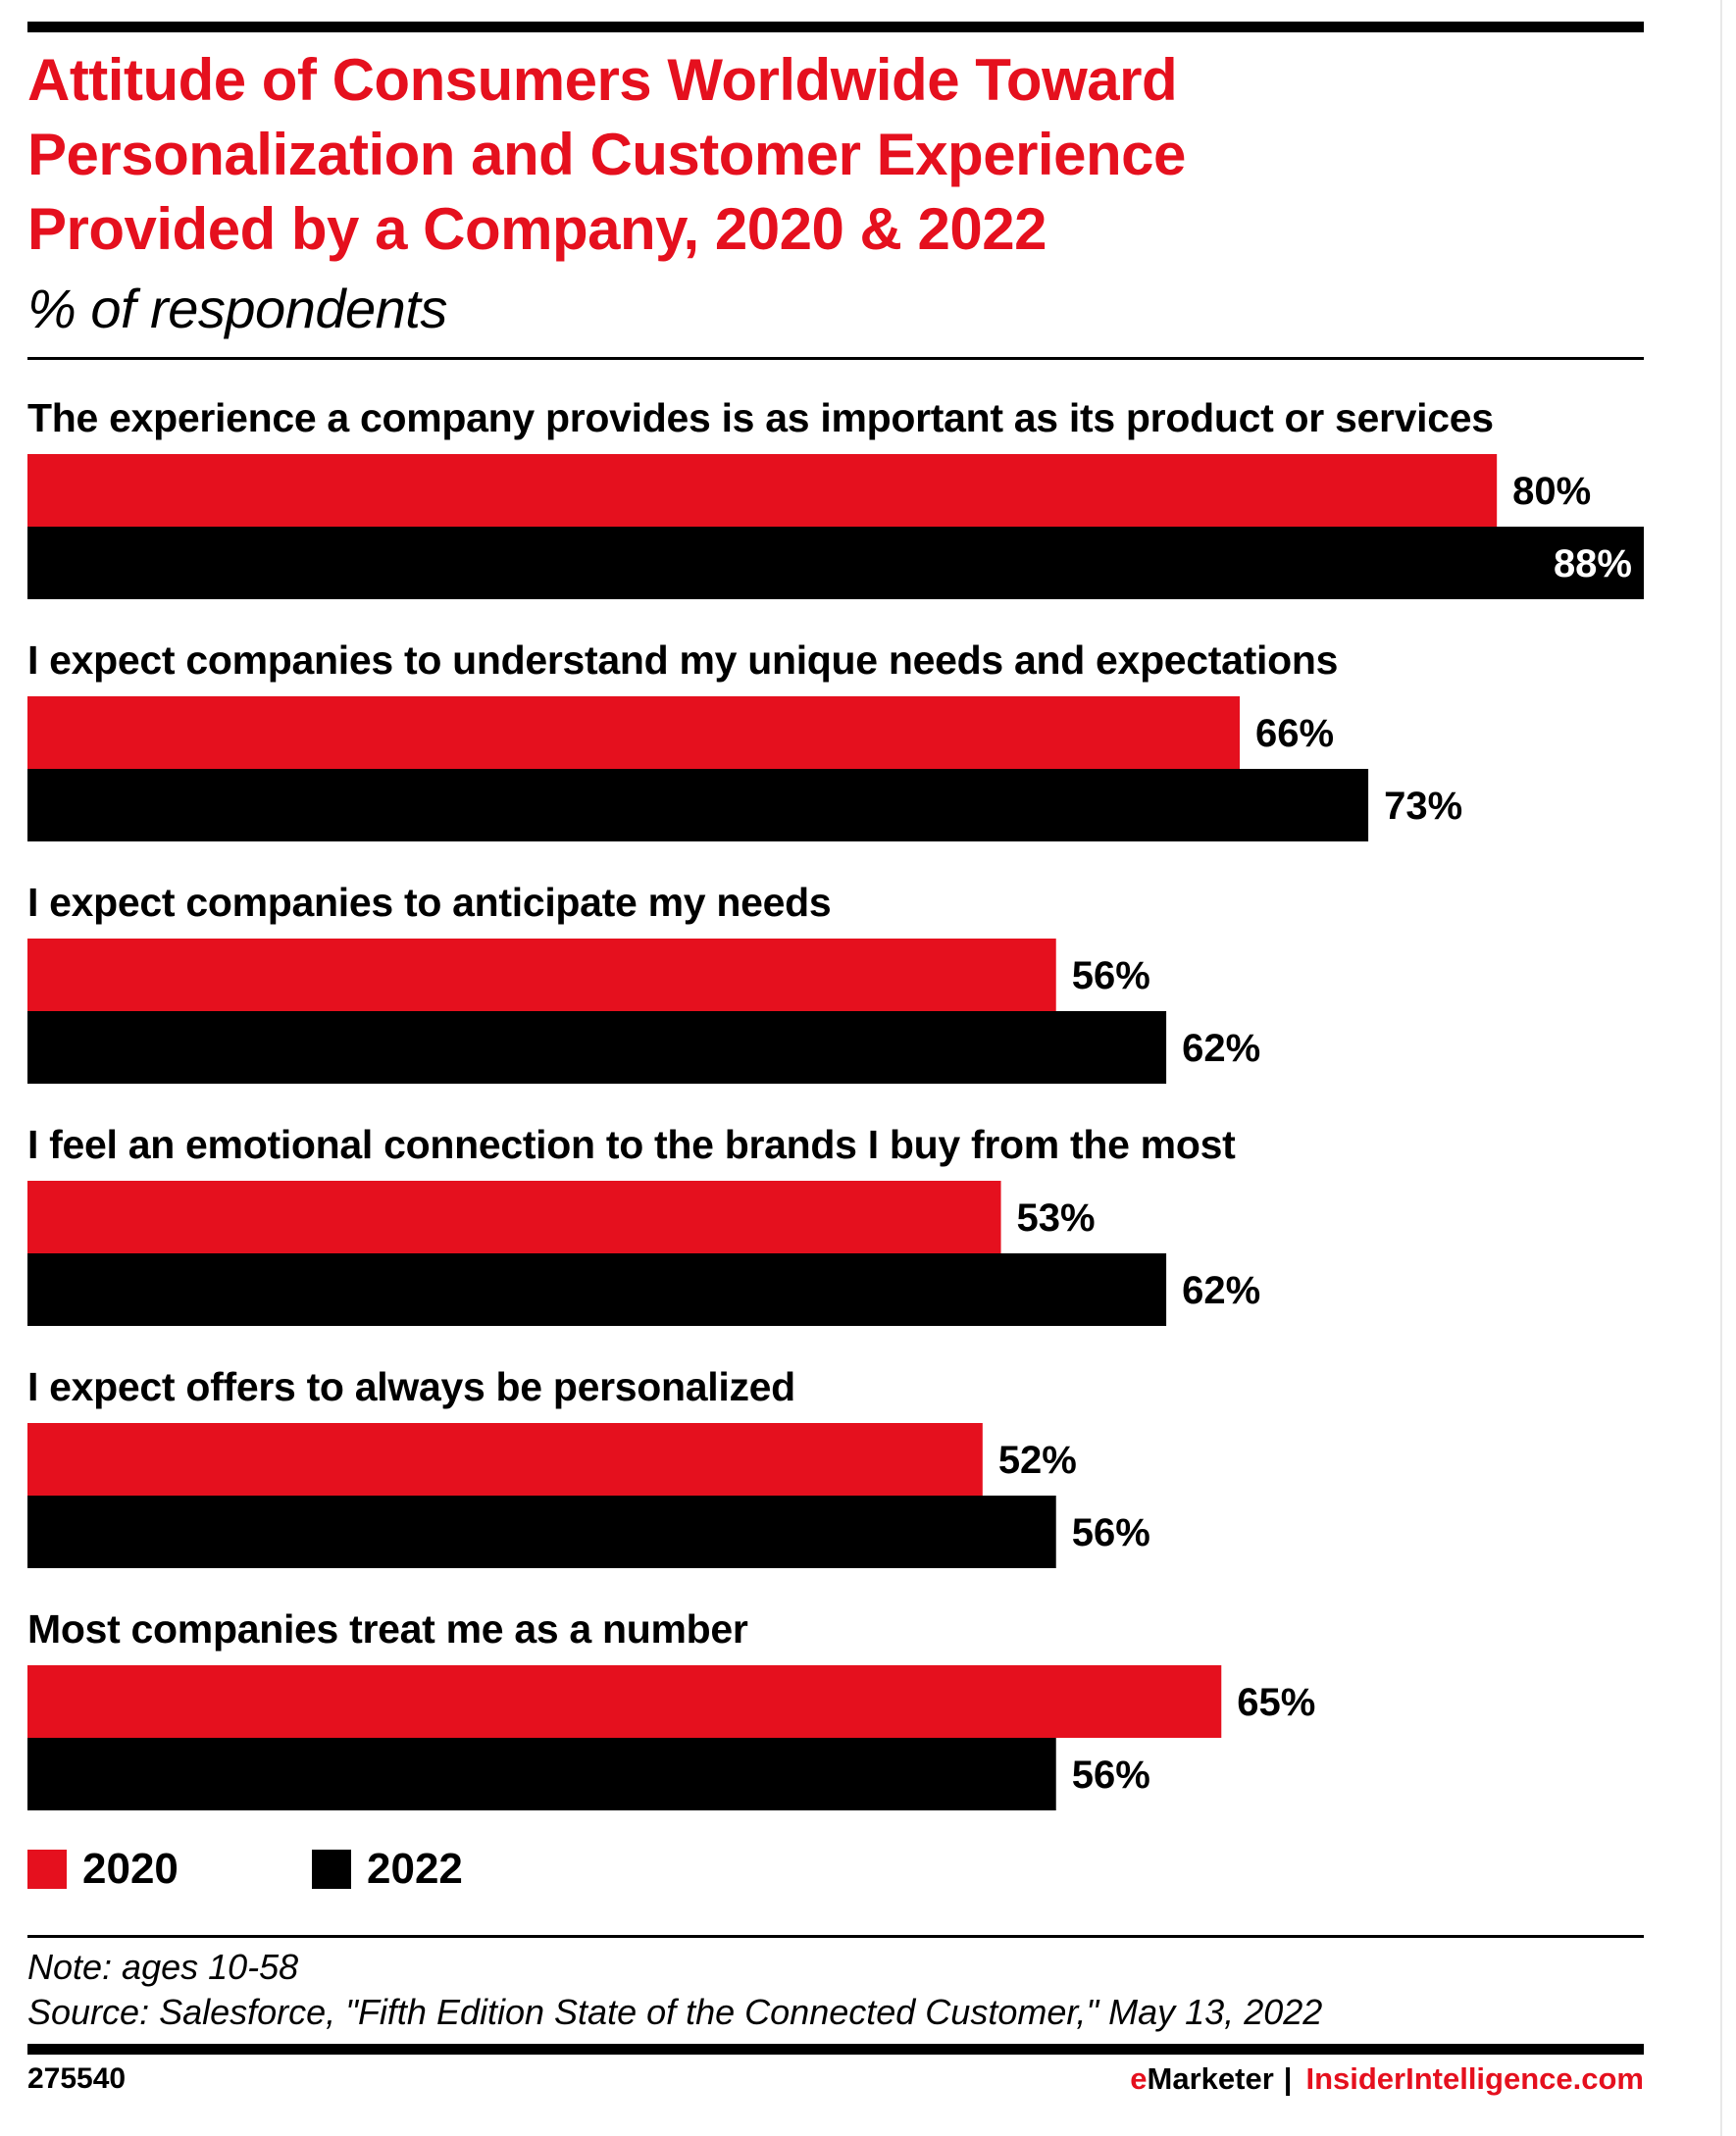 The image size is (1736, 2136). Describe the element at coordinates (1221, 1290) in the screenshot. I see `value-label-2022-4: 62%` at that location.